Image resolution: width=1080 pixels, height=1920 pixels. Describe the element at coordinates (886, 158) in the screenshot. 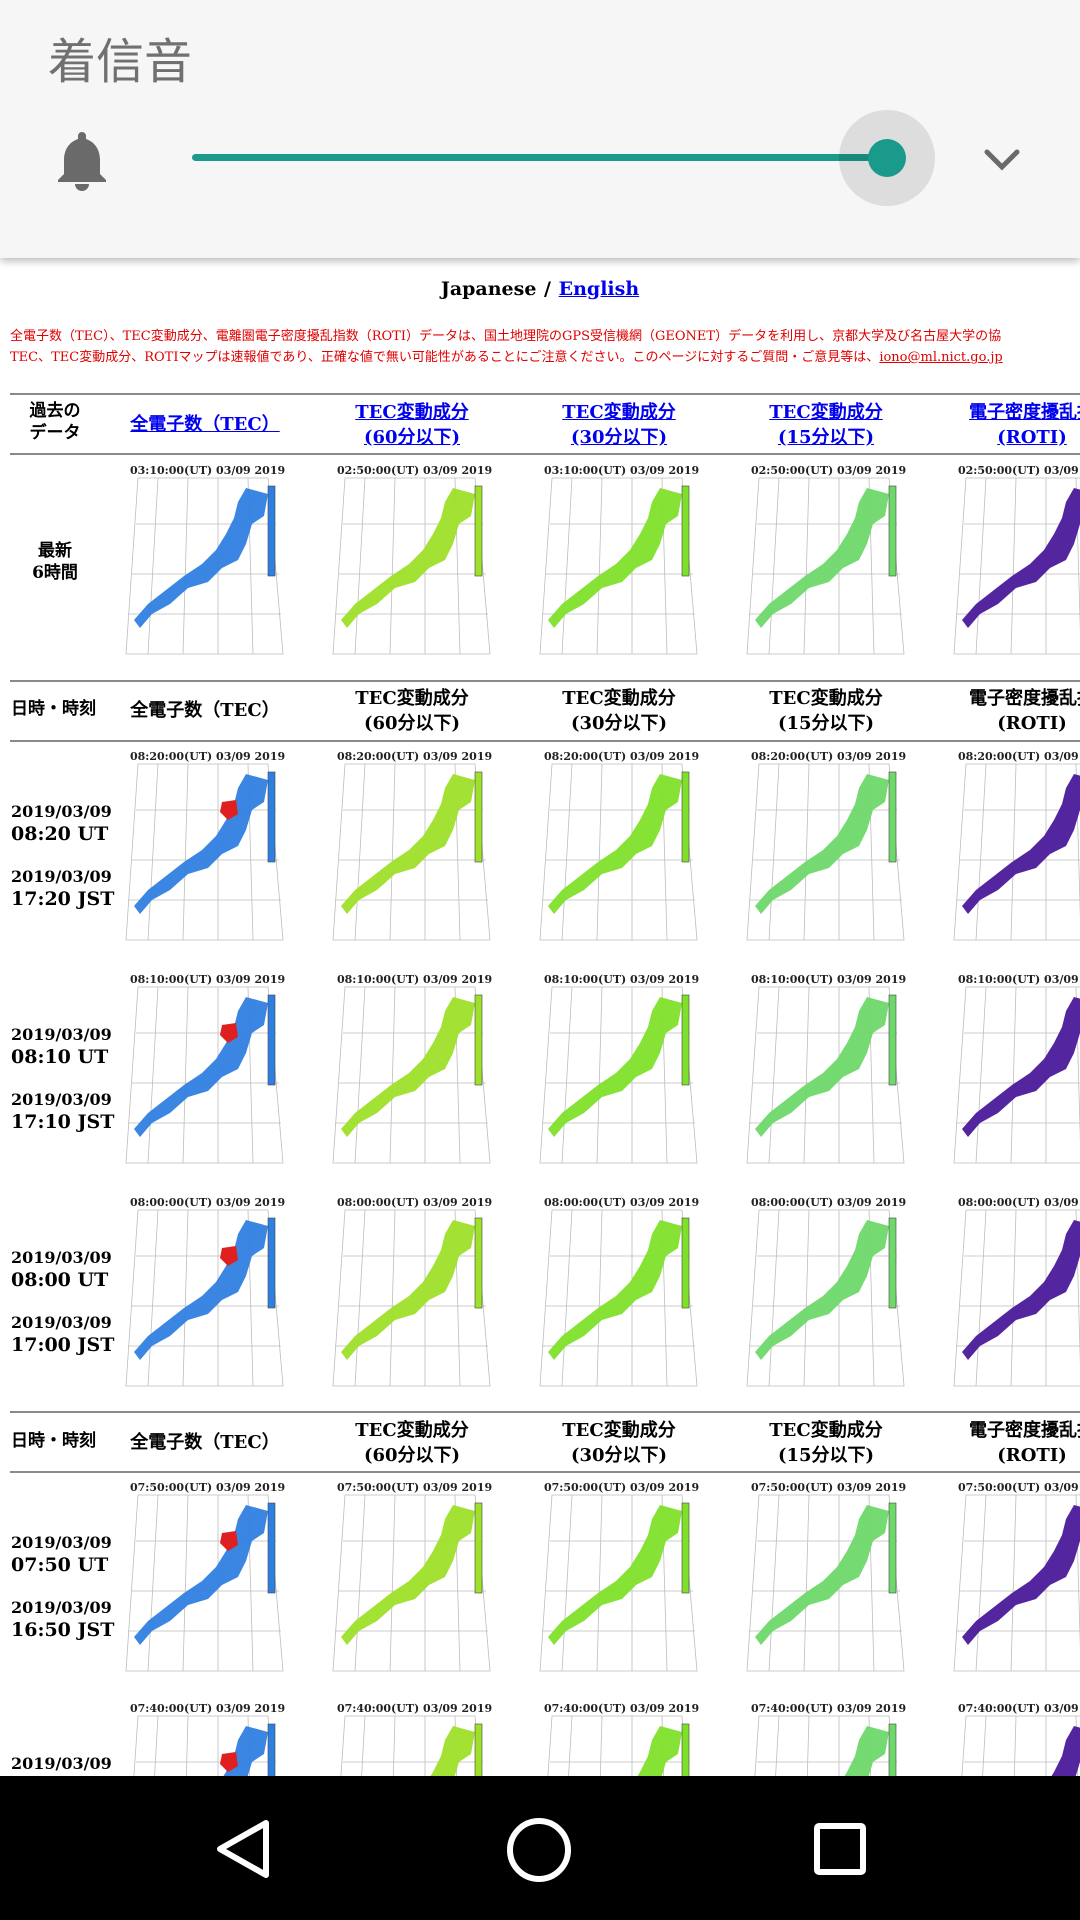

I see `volume-slider-thumb` at that location.